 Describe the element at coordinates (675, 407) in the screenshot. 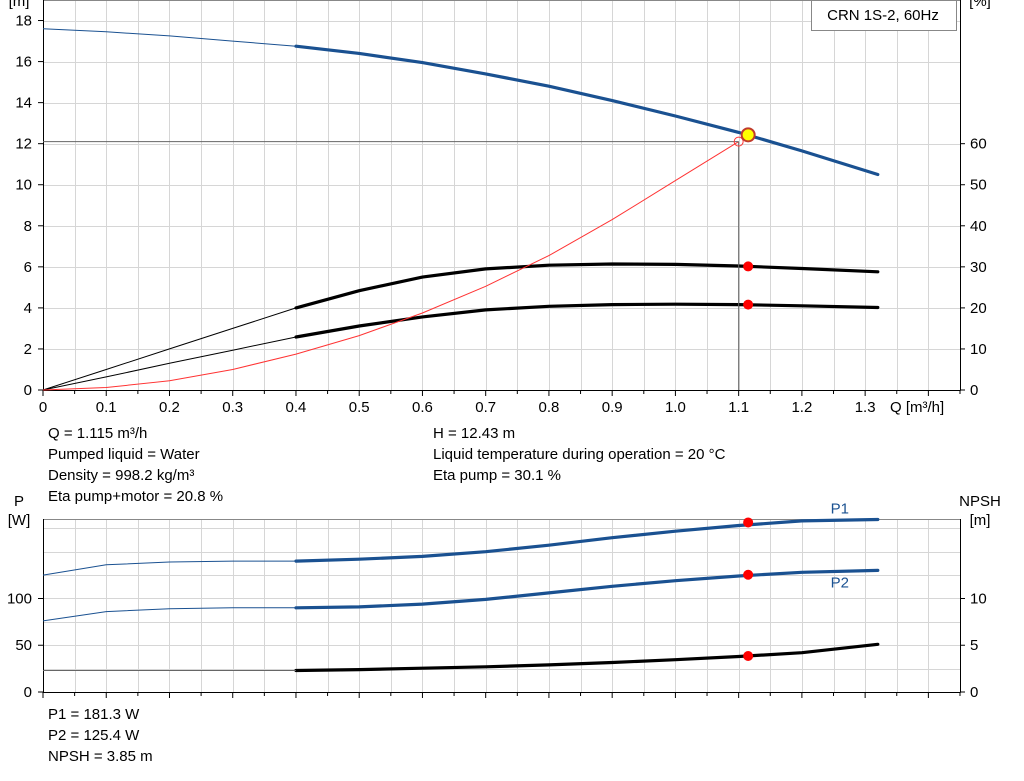

I see `panel0-x-tick-label: 1.0` at that location.